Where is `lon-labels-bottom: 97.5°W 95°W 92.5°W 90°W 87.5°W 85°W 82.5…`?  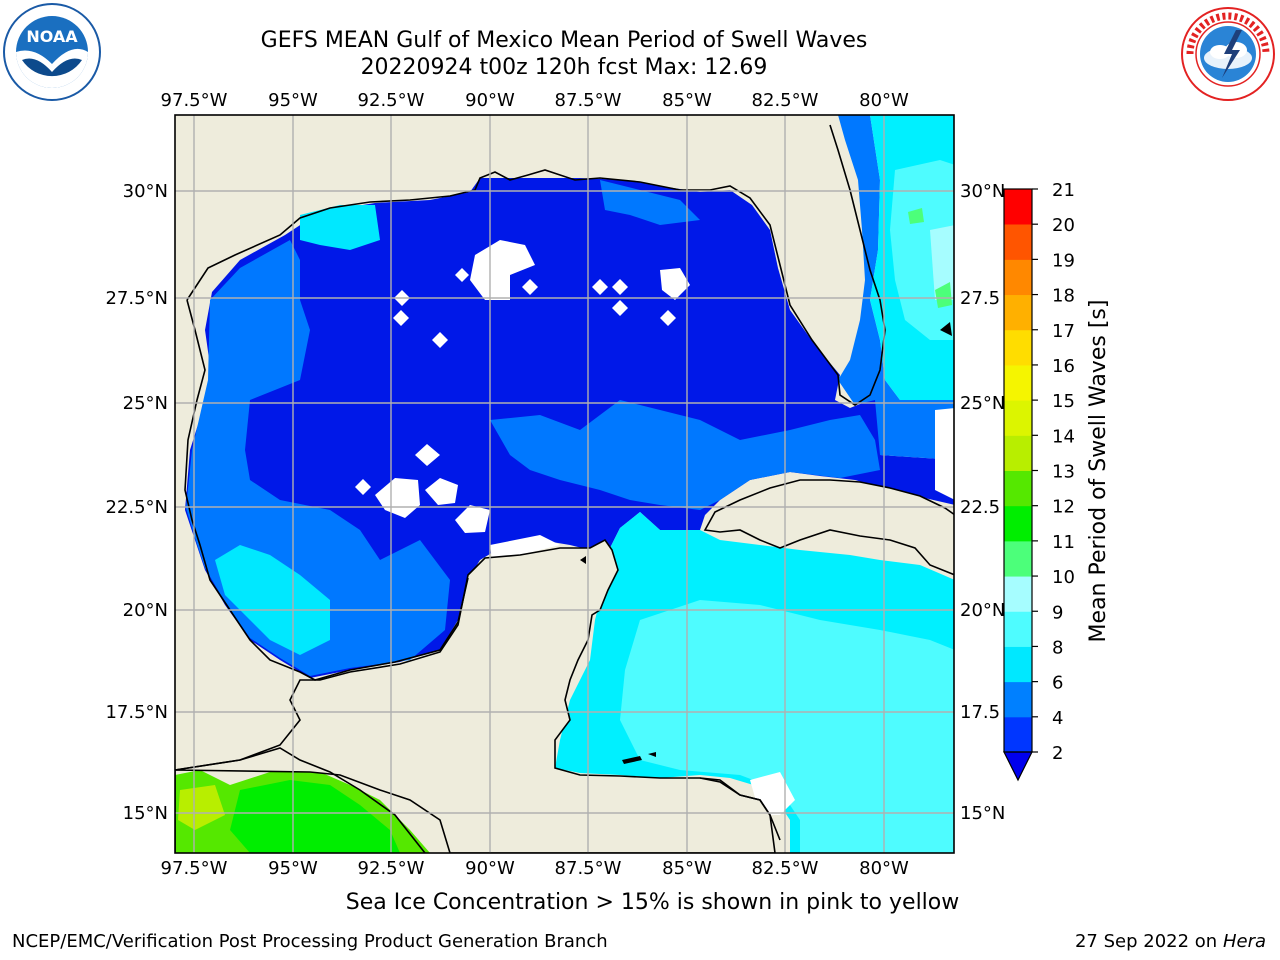
lon-labels-bottom: 97.5°W 95°W 92.5°W 90°W 87.5°W 85°W 82.5… is located at coordinates (535, 868).